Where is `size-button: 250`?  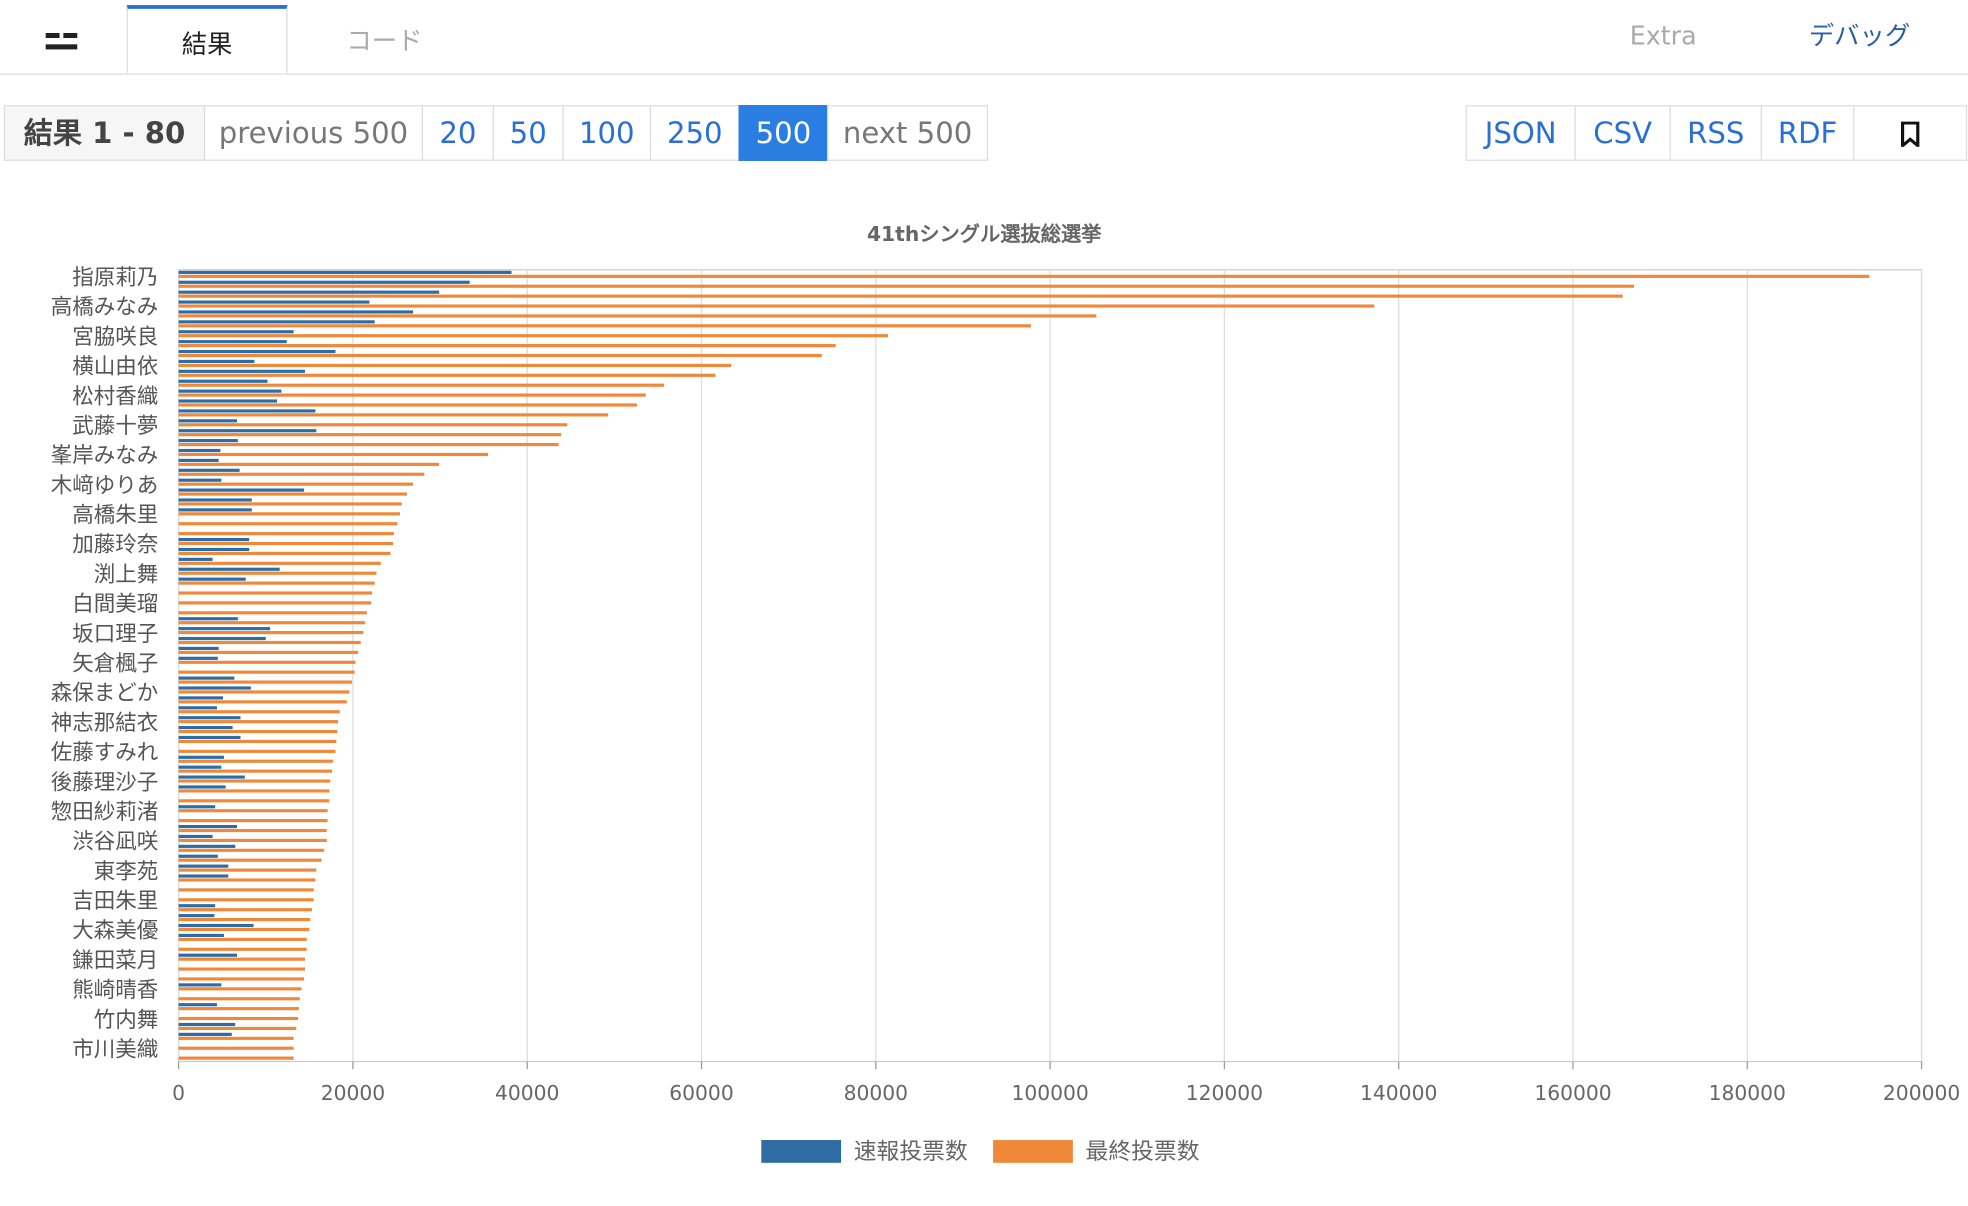
size-button: 250 is located at coordinates (694, 133).